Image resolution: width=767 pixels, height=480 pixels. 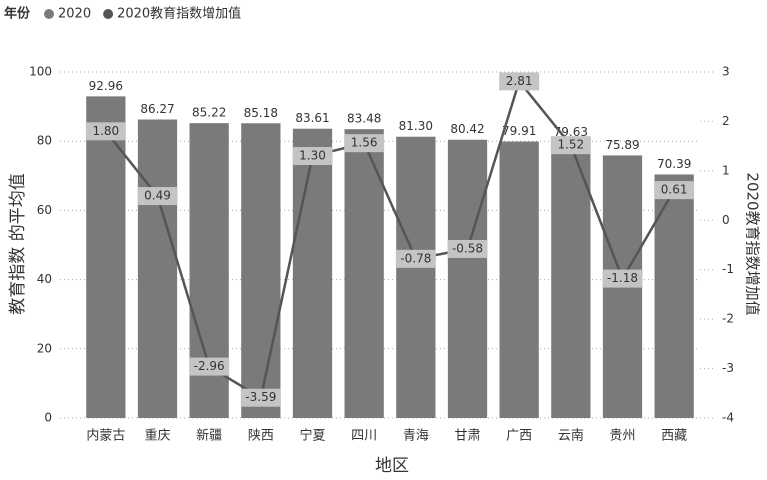 I want to click on line-value-label: -1.18, so click(x=622, y=278).